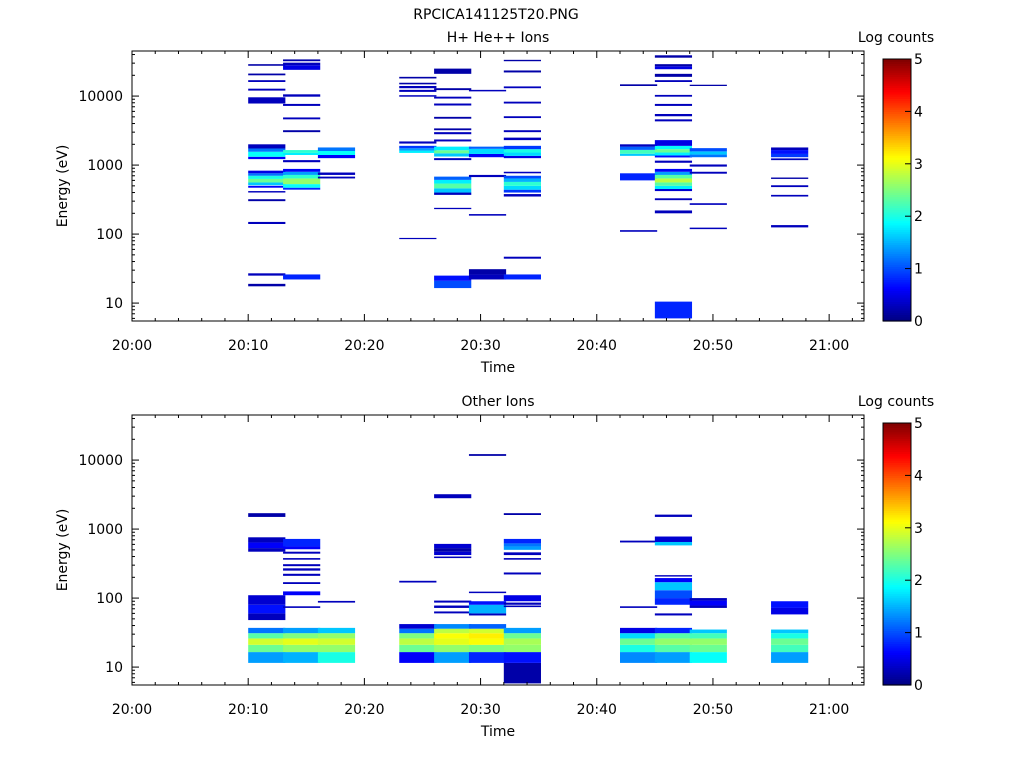 Image resolution: width=1024 pixels, height=768 pixels. Describe the element at coordinates (896, 402) in the screenshot. I see `colorbar-label: Log counts` at that location.